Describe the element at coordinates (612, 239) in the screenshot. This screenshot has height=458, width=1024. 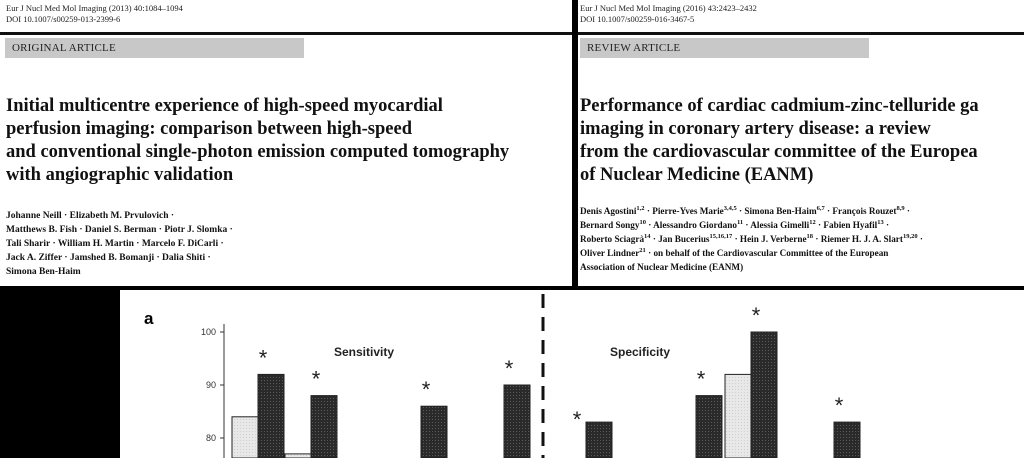
I see `author-text: Roberto Sciagrà` at that location.